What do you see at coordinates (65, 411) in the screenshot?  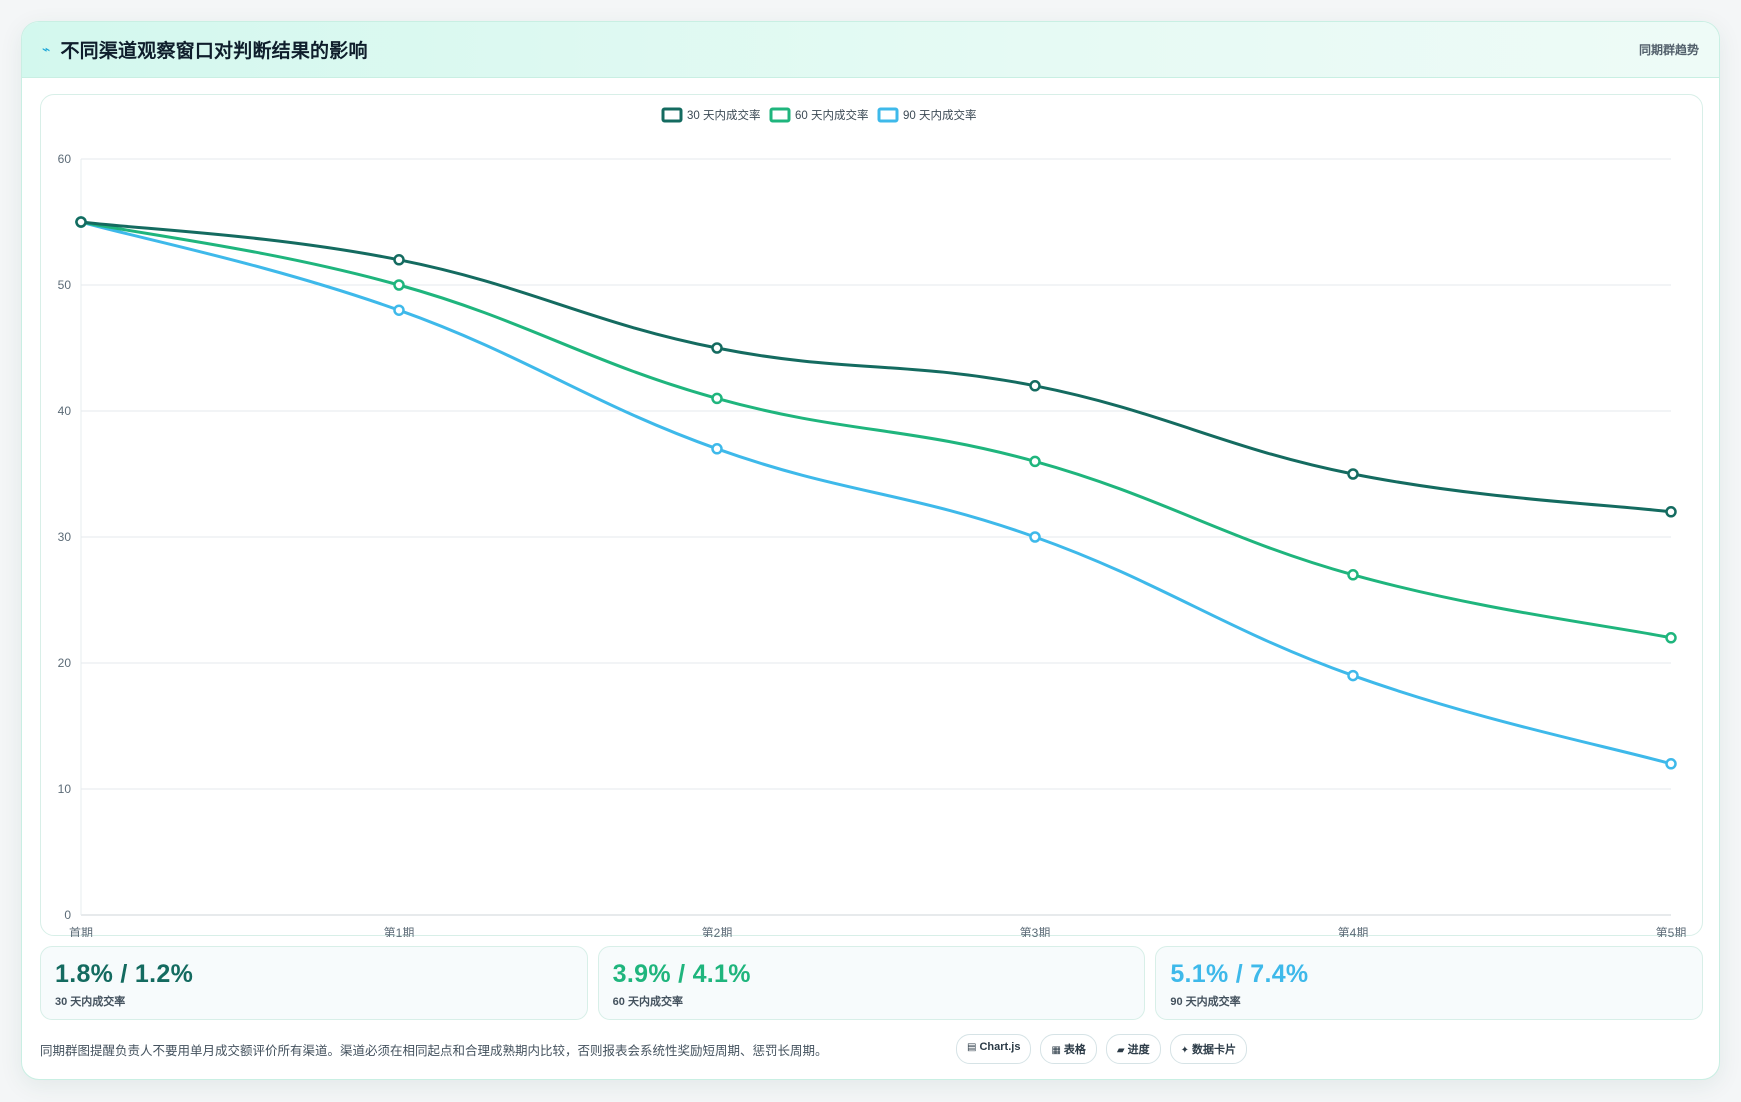 I see `y-tick-label: 40` at bounding box center [65, 411].